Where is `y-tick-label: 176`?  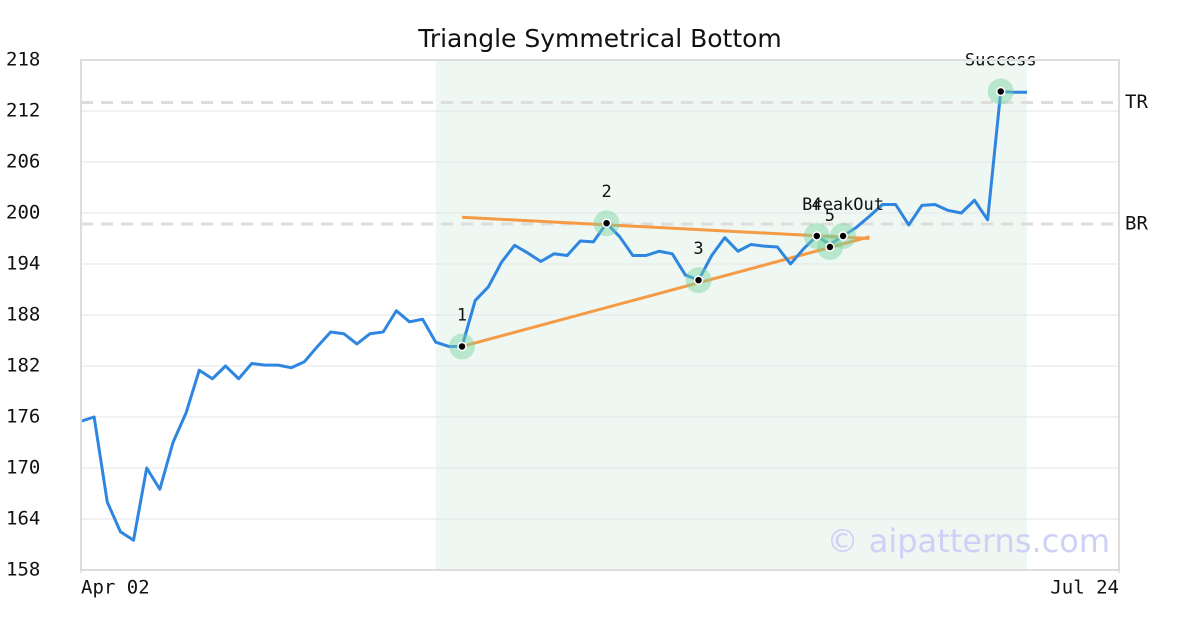
y-tick-label: 176 is located at coordinates (23, 417).